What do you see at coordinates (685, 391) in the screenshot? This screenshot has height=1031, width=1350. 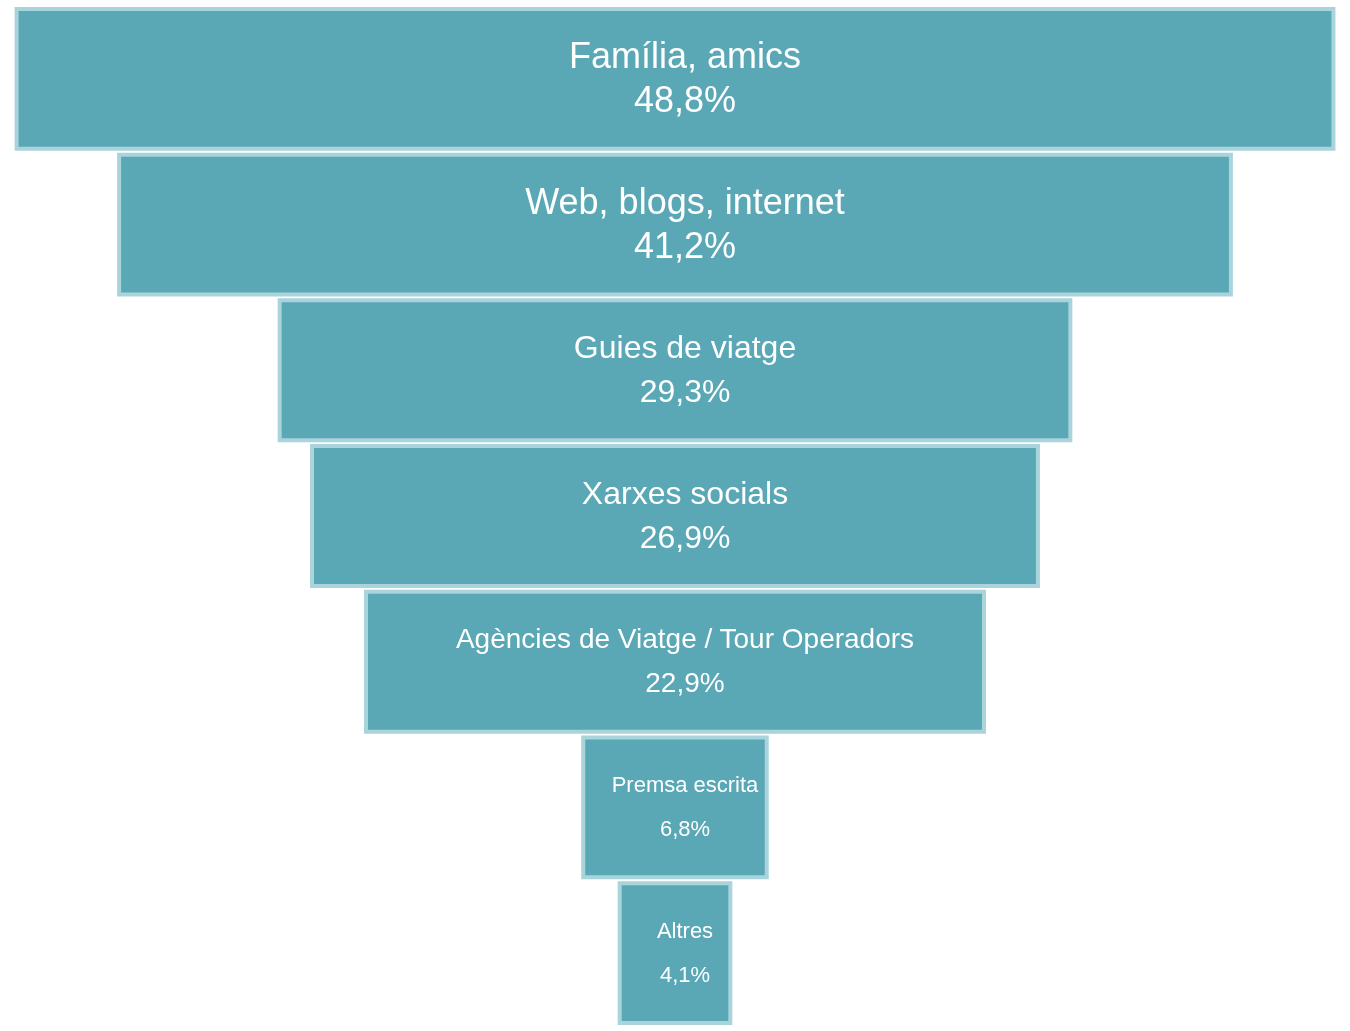 I see `data-label: 29,3%` at bounding box center [685, 391].